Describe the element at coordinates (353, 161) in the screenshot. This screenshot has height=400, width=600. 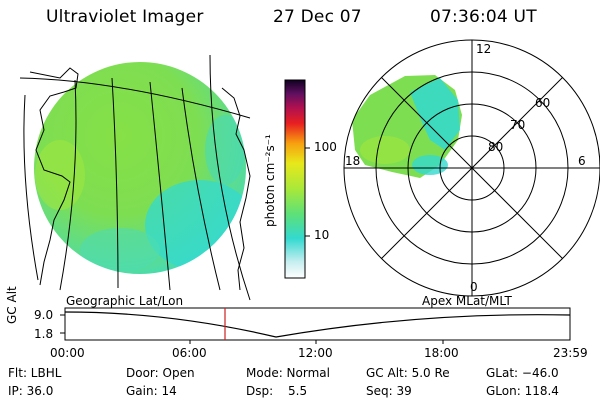
I see `mlt-label-18: 18` at that location.